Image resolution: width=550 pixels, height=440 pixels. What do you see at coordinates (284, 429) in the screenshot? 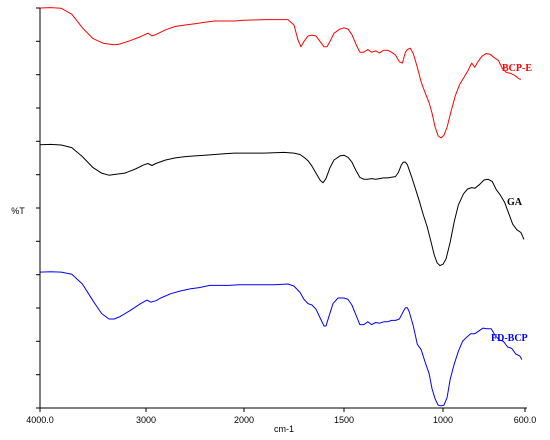
I see `x-axis-title: cm-1` at bounding box center [284, 429].